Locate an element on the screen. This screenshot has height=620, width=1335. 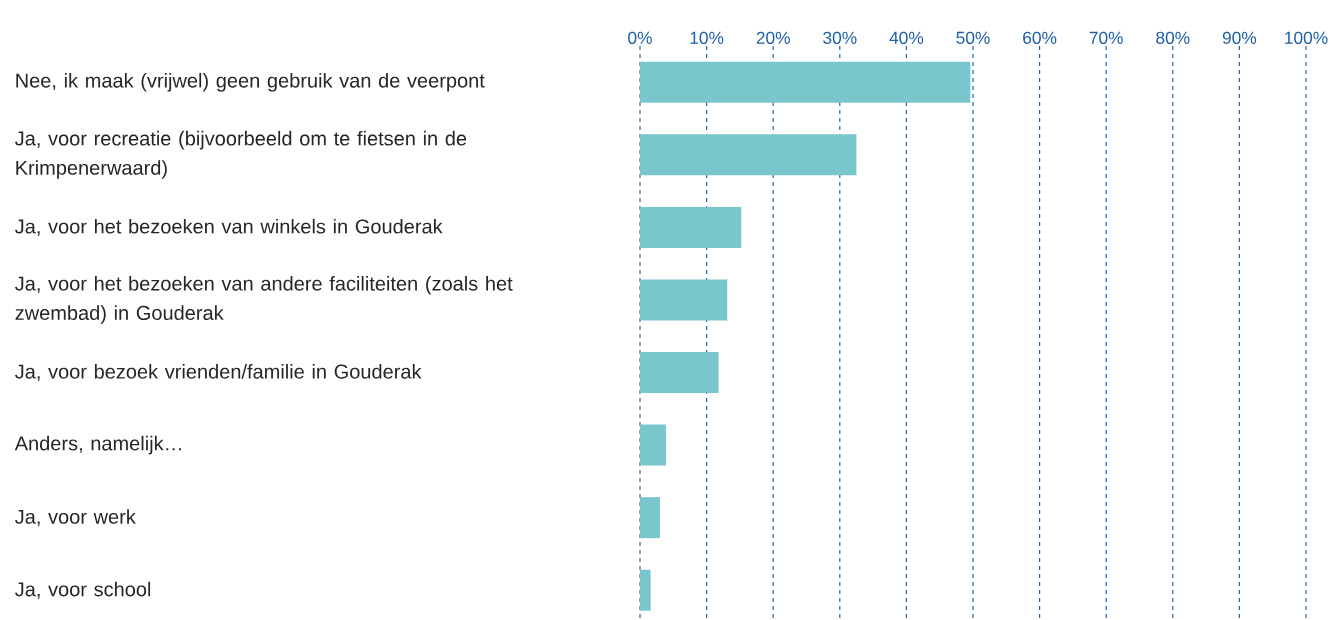
x-tick-label: 10% is located at coordinates (707, 37).